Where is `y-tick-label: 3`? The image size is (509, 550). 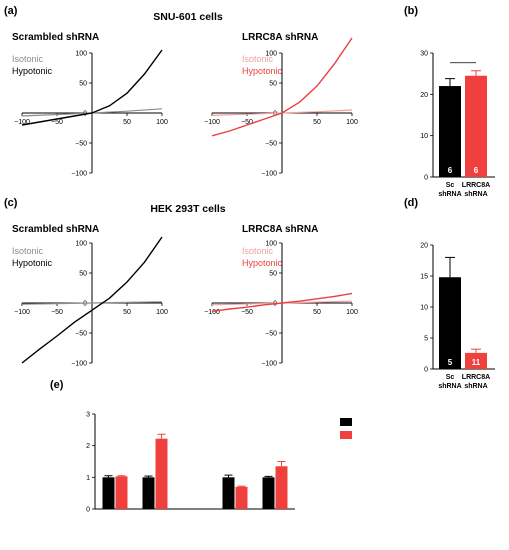 y-tick-label: 3 is located at coordinates (88, 415).